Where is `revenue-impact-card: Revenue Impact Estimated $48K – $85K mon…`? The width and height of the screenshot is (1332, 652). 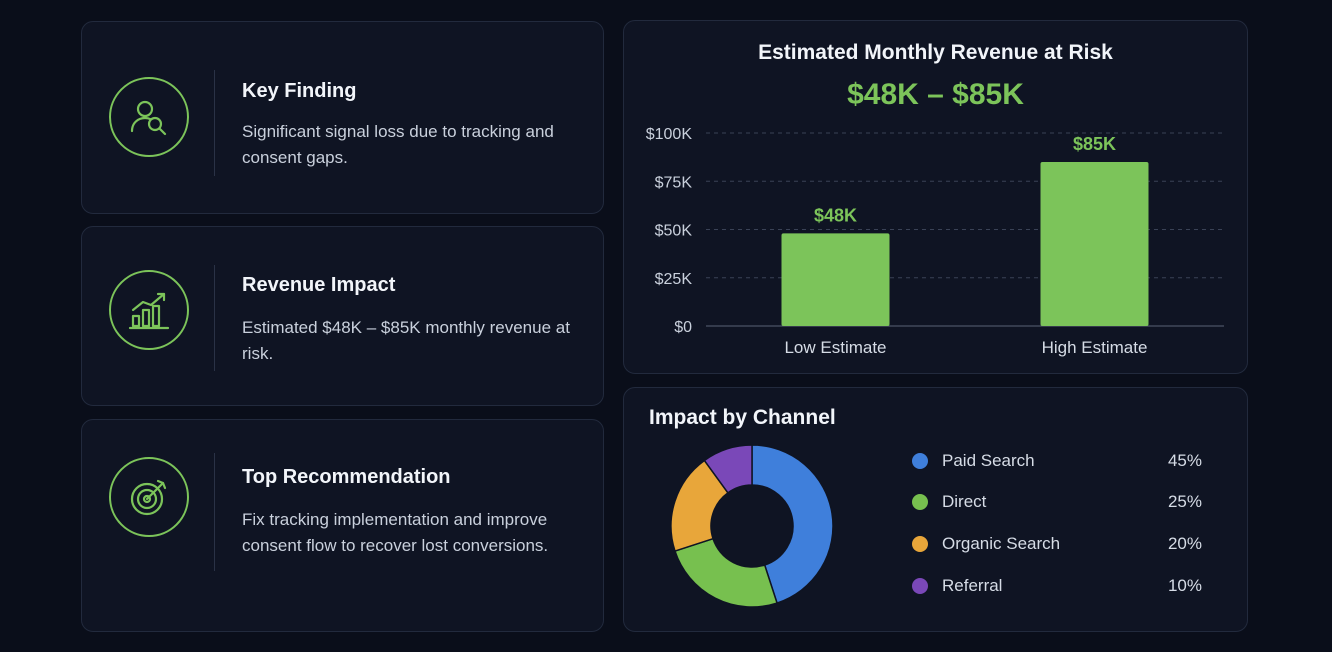 revenue-impact-card: Revenue Impact Estimated $48K – $85K mon… is located at coordinates (342, 316).